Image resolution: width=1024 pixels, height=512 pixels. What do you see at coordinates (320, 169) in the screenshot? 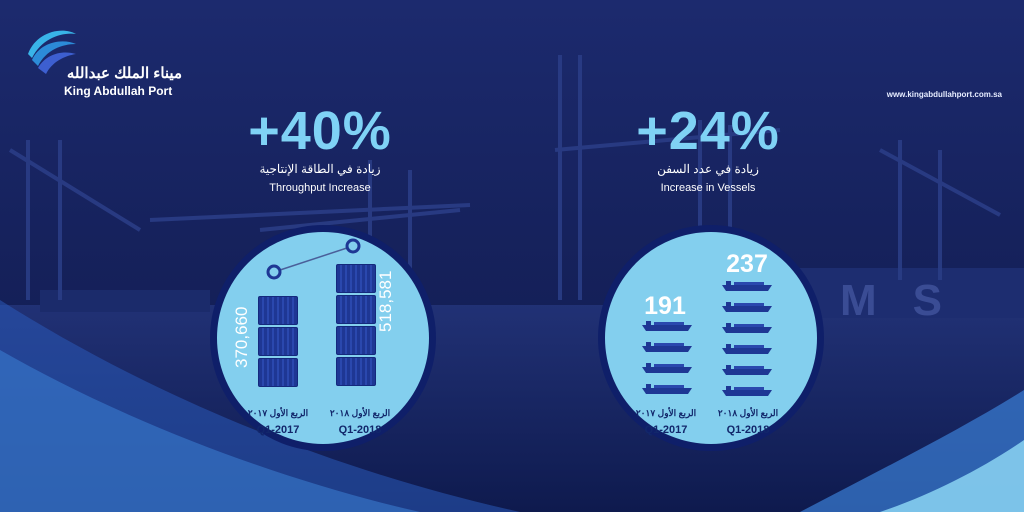
I see `throughput-subtitle-arabic: زيادة في الطاقة الإنتاجية` at bounding box center [320, 169].